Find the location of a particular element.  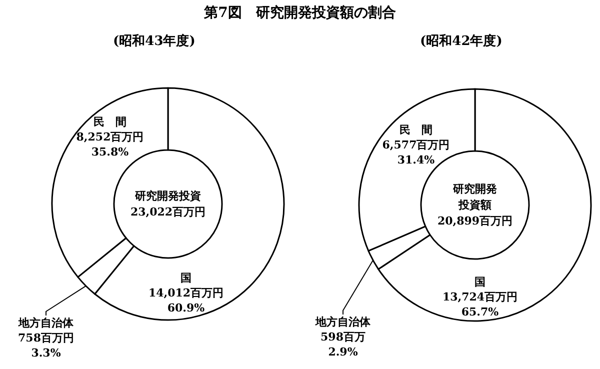

data-label: 6,577百万円 31.4% is located at coordinates (416, 152).